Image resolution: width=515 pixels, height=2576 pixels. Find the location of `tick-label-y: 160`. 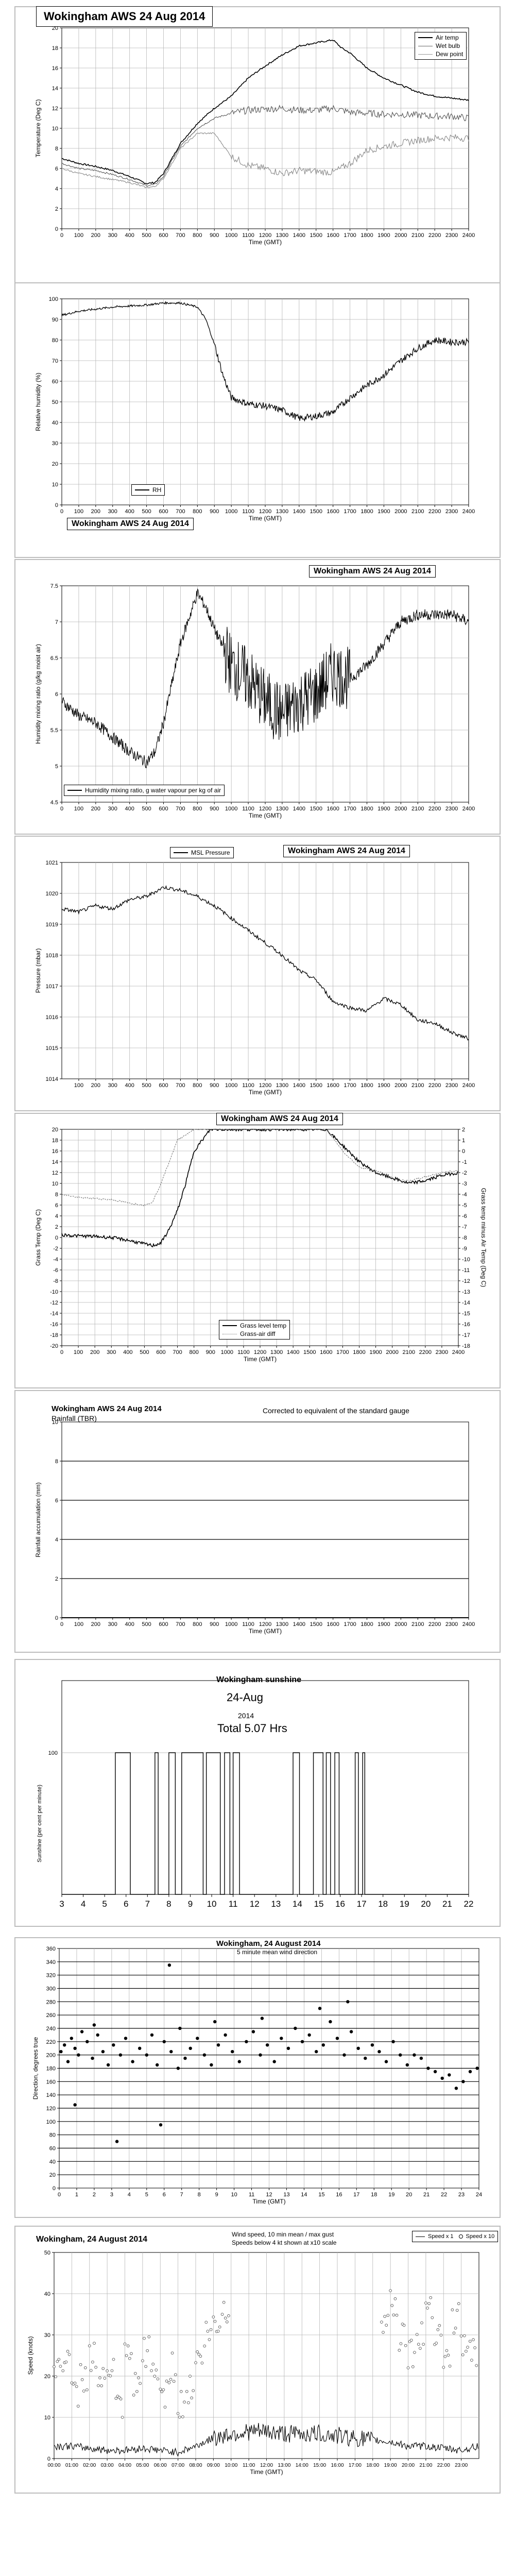

tick-label-y: 160 is located at coordinates (51, 2082).